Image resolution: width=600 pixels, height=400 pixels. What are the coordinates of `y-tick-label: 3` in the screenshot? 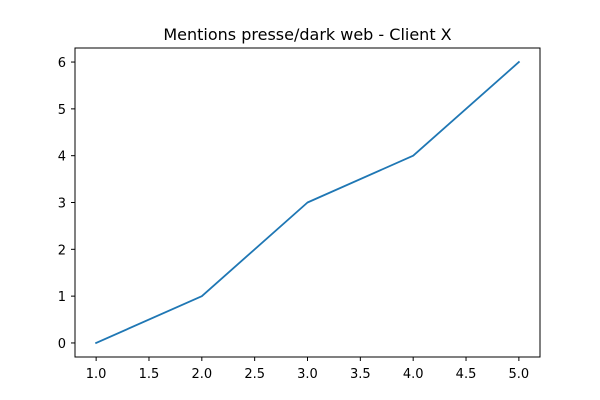 It's located at (62, 204).